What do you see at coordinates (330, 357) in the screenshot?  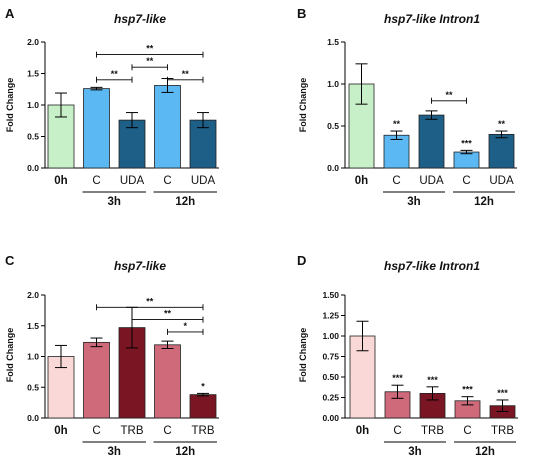 I see `y-tick-label: 0.75` at bounding box center [330, 357].